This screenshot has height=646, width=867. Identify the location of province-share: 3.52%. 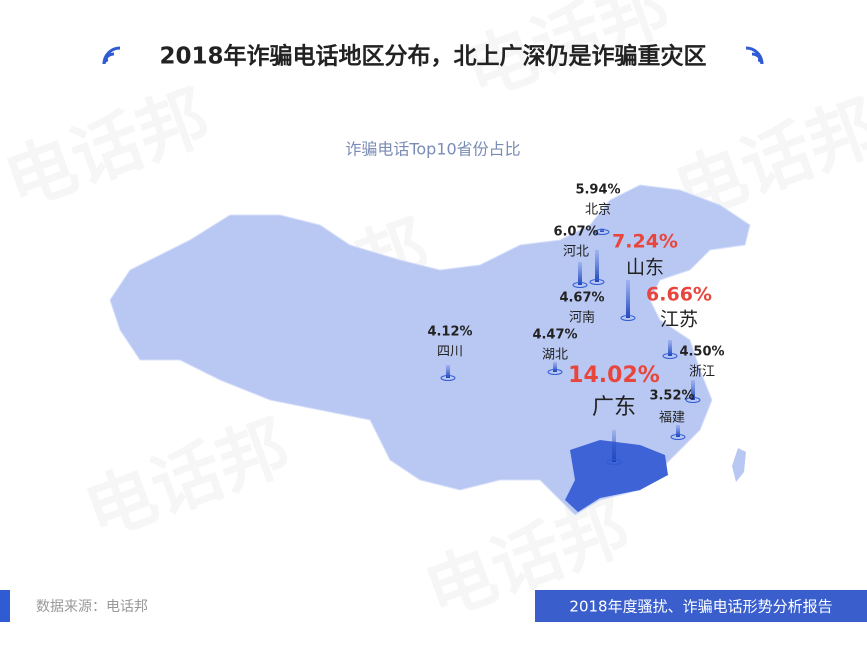
(671, 396).